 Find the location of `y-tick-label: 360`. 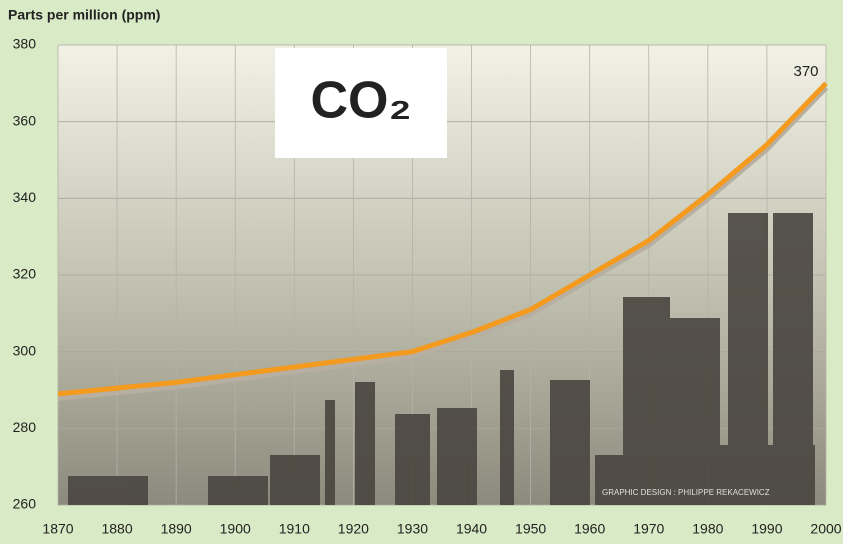

y-tick-label: 360 is located at coordinates (25, 120).